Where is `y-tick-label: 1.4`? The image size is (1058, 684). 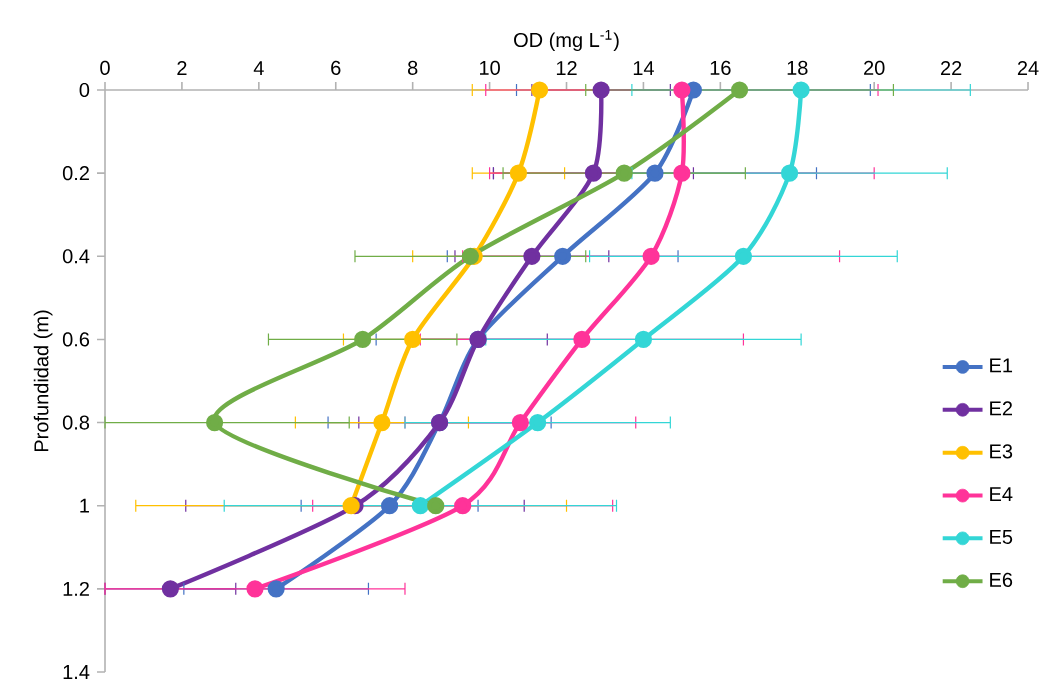 y-tick-label: 1.4 is located at coordinates (76, 672).